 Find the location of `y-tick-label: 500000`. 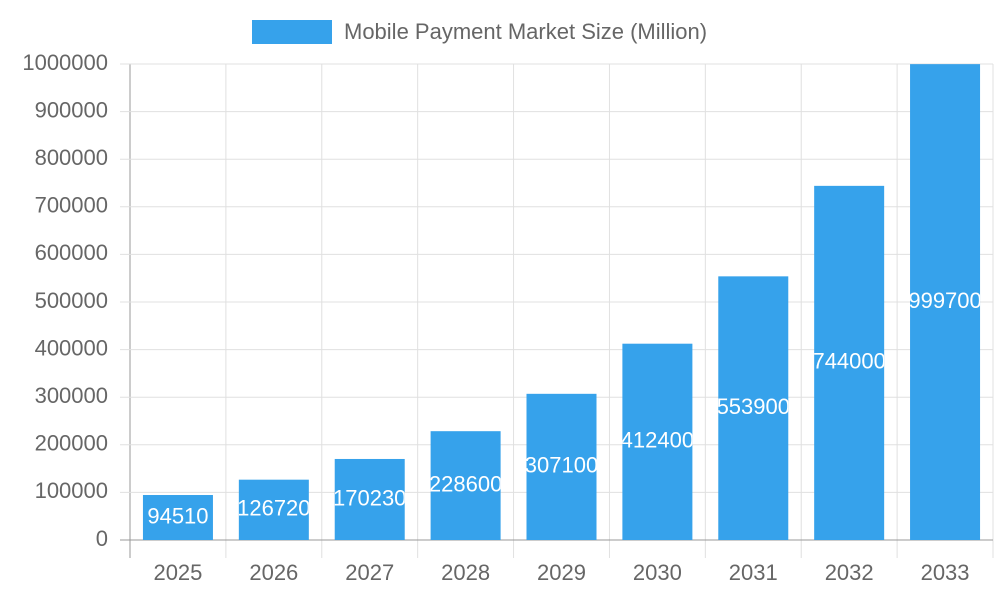

y-tick-label: 500000 is located at coordinates (71, 300).